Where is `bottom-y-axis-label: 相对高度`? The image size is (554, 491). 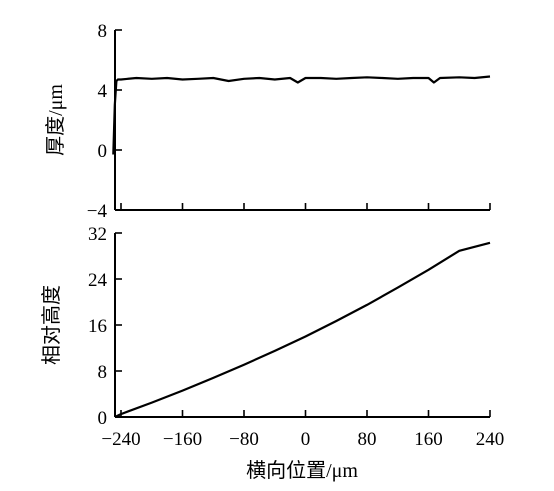 bottom-y-axis-label: 相对高度 is located at coordinates (51, 325).